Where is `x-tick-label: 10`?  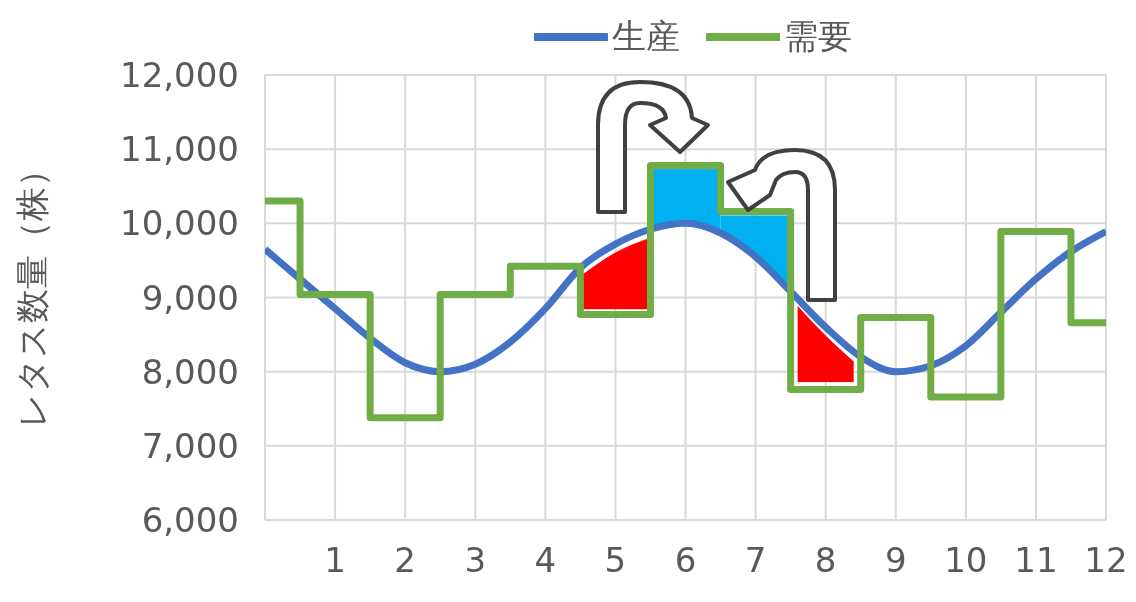 x-tick-label: 10 is located at coordinates (966, 560).